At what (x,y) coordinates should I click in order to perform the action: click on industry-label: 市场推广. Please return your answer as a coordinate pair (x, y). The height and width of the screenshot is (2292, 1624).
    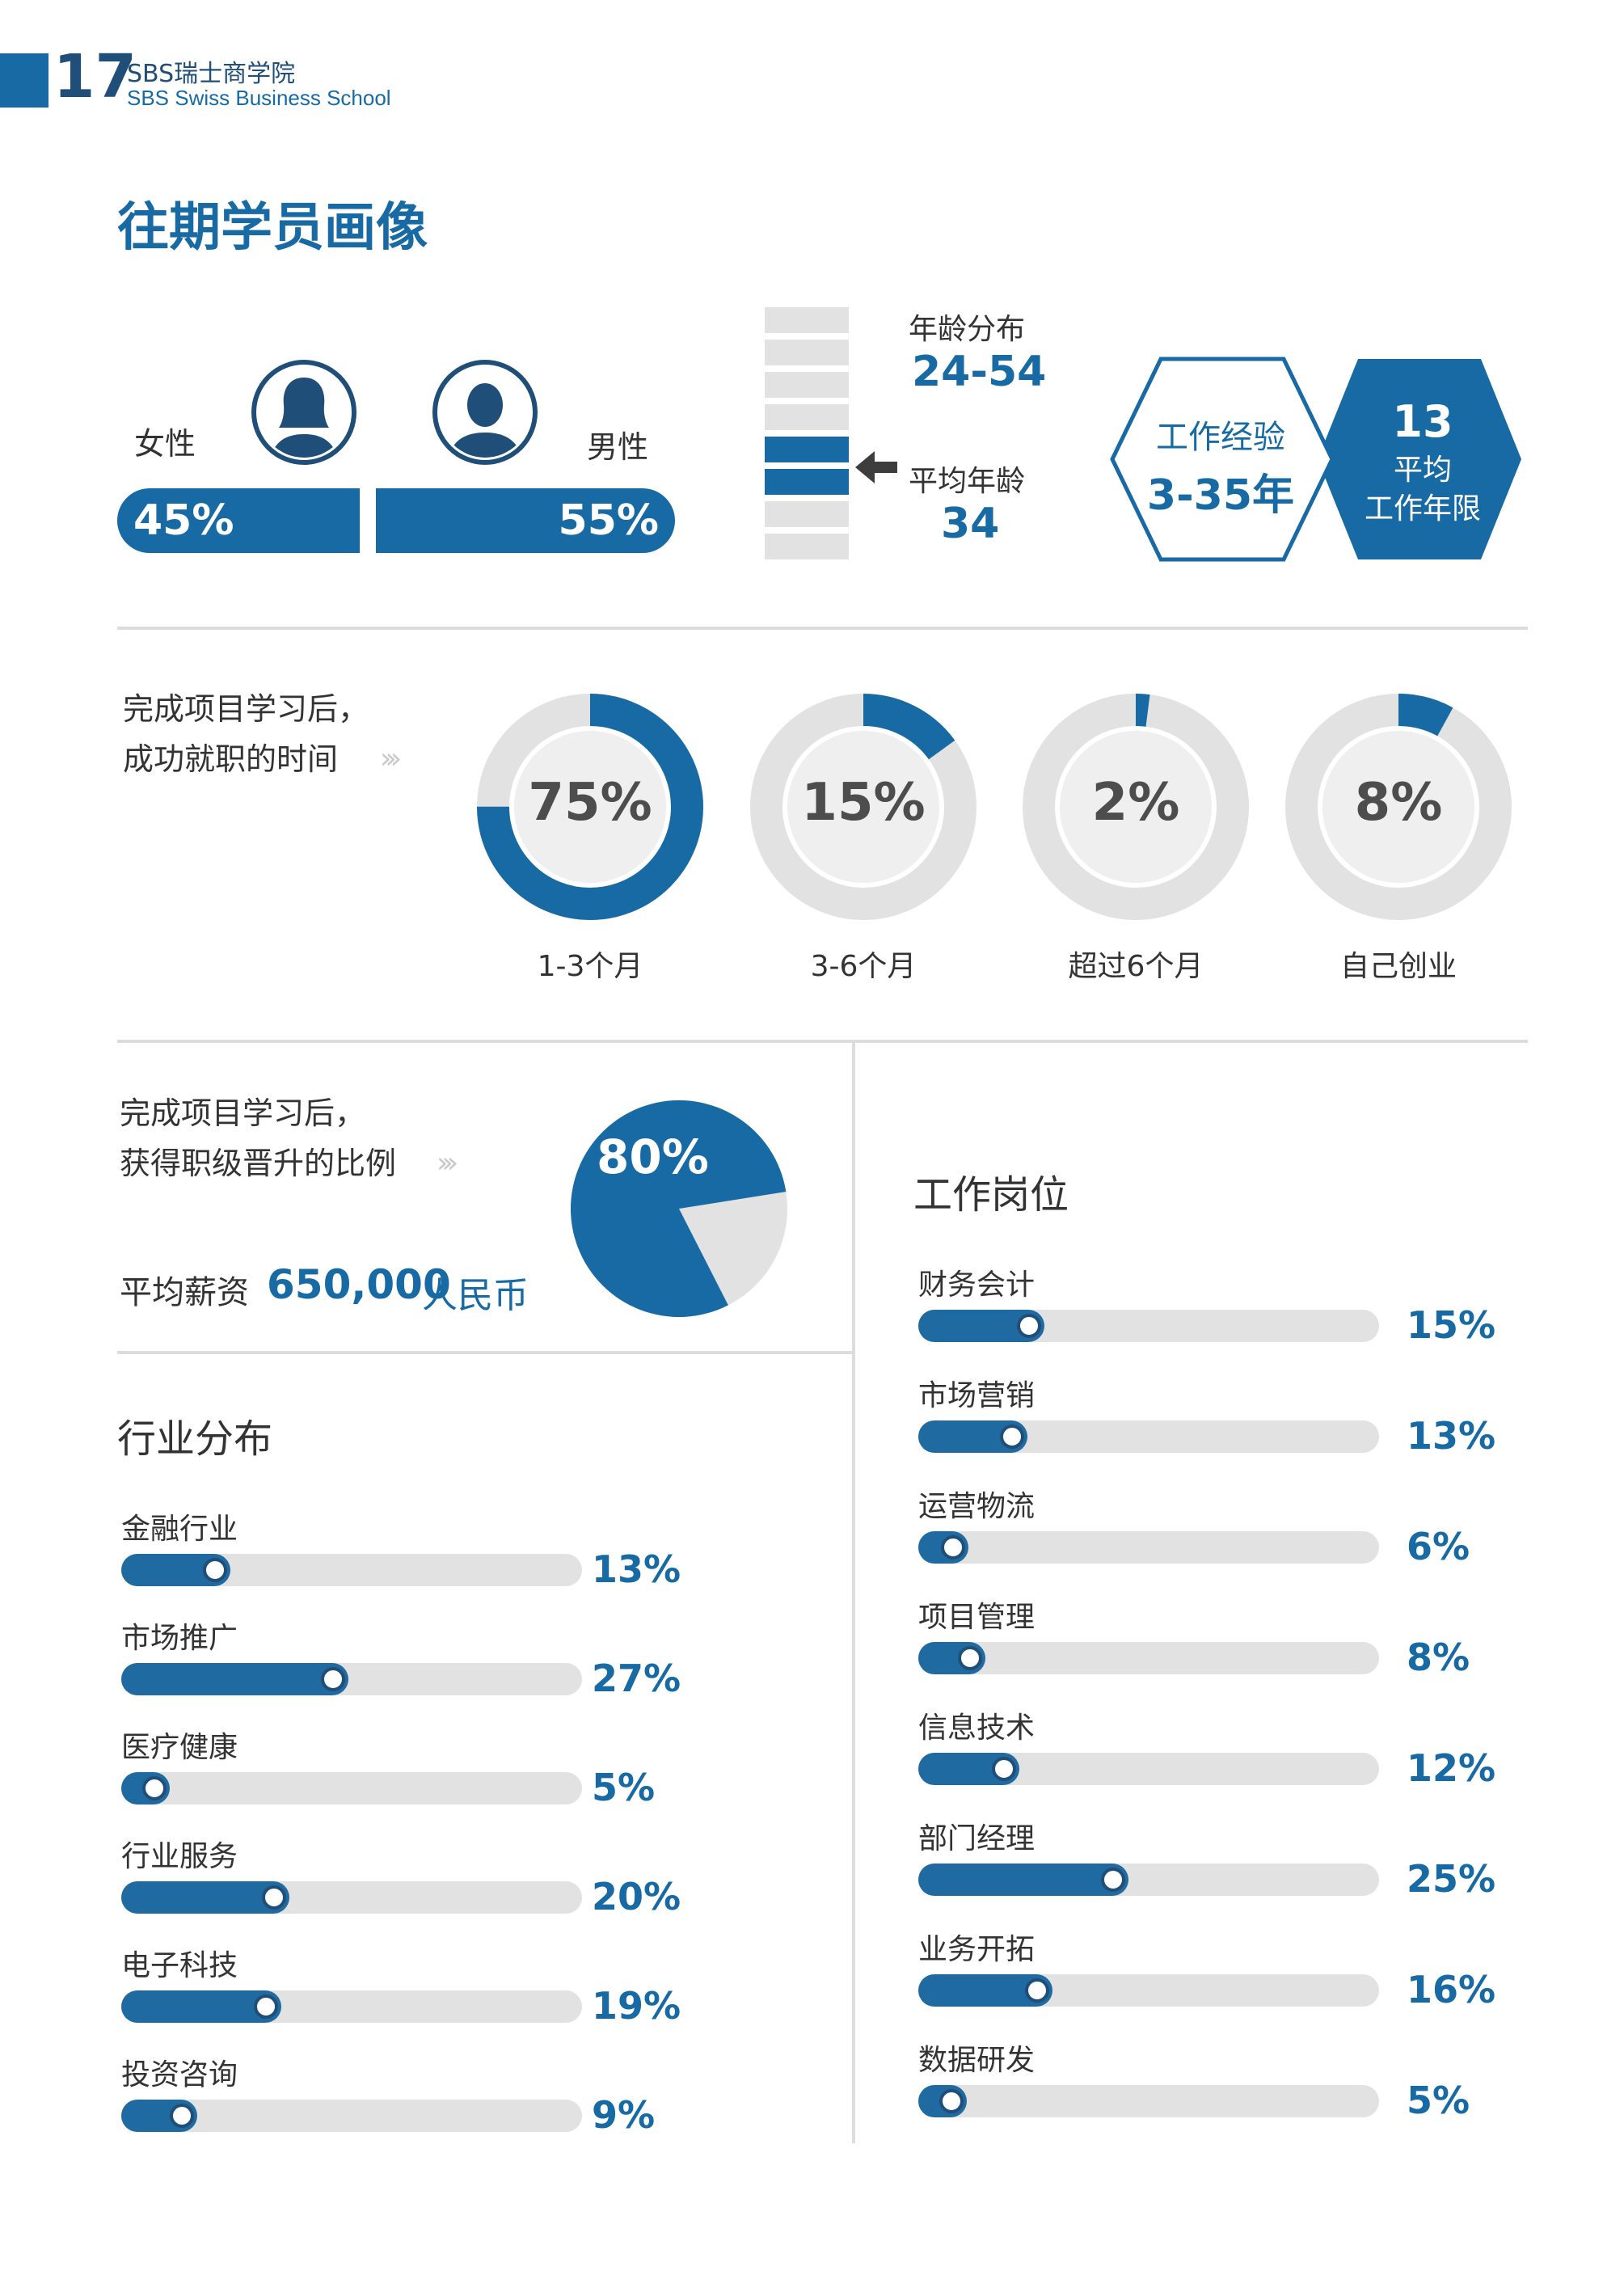
    Looking at the image, I should click on (179, 1638).